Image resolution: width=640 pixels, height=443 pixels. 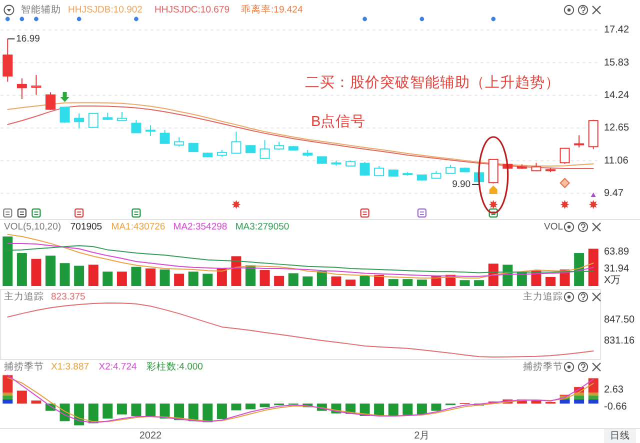 I want to click on y-tick-label: 11.06, so click(x=616, y=160).